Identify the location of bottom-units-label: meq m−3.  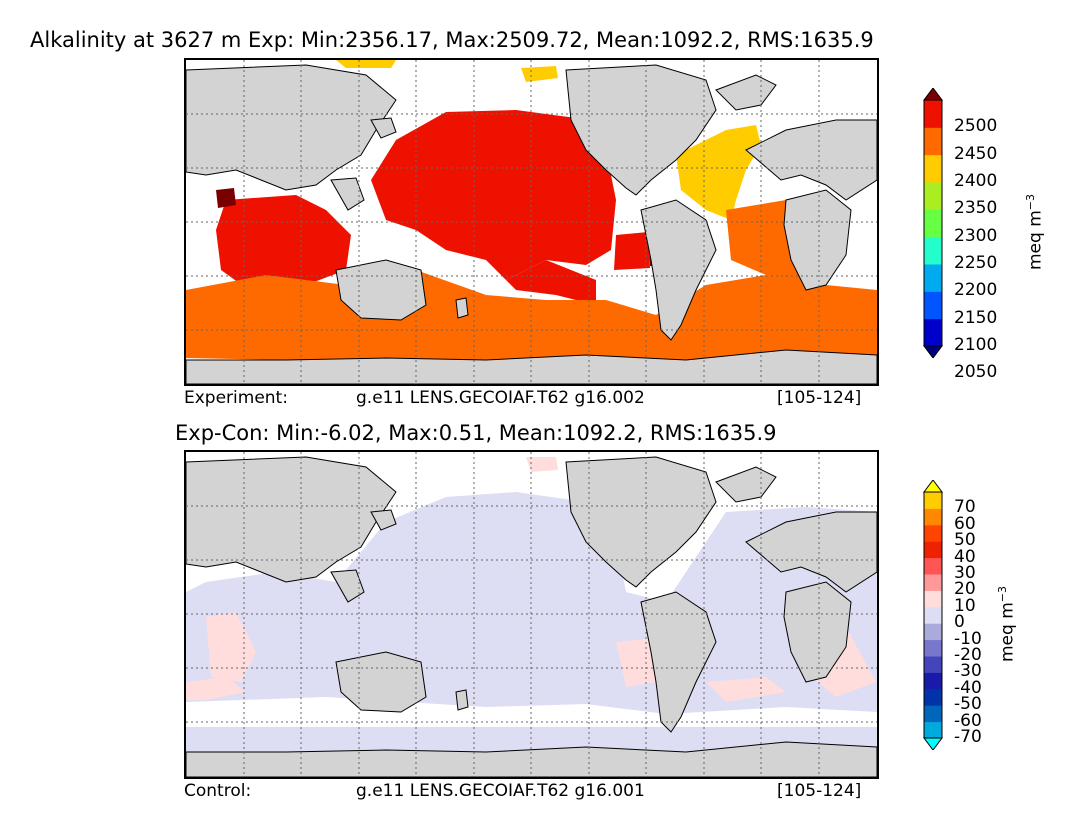
(1007, 624).